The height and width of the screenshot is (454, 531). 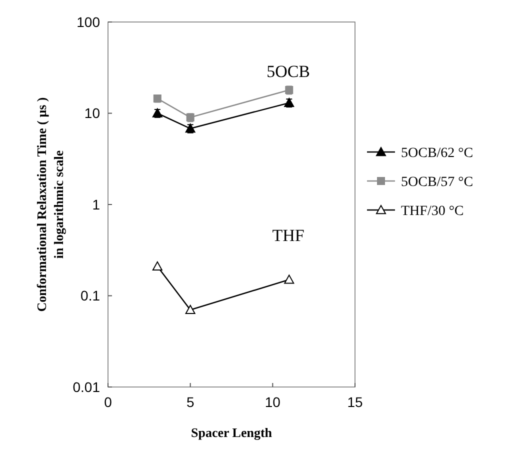 I want to click on x-axis-title: Spacer Length, so click(x=231, y=432).